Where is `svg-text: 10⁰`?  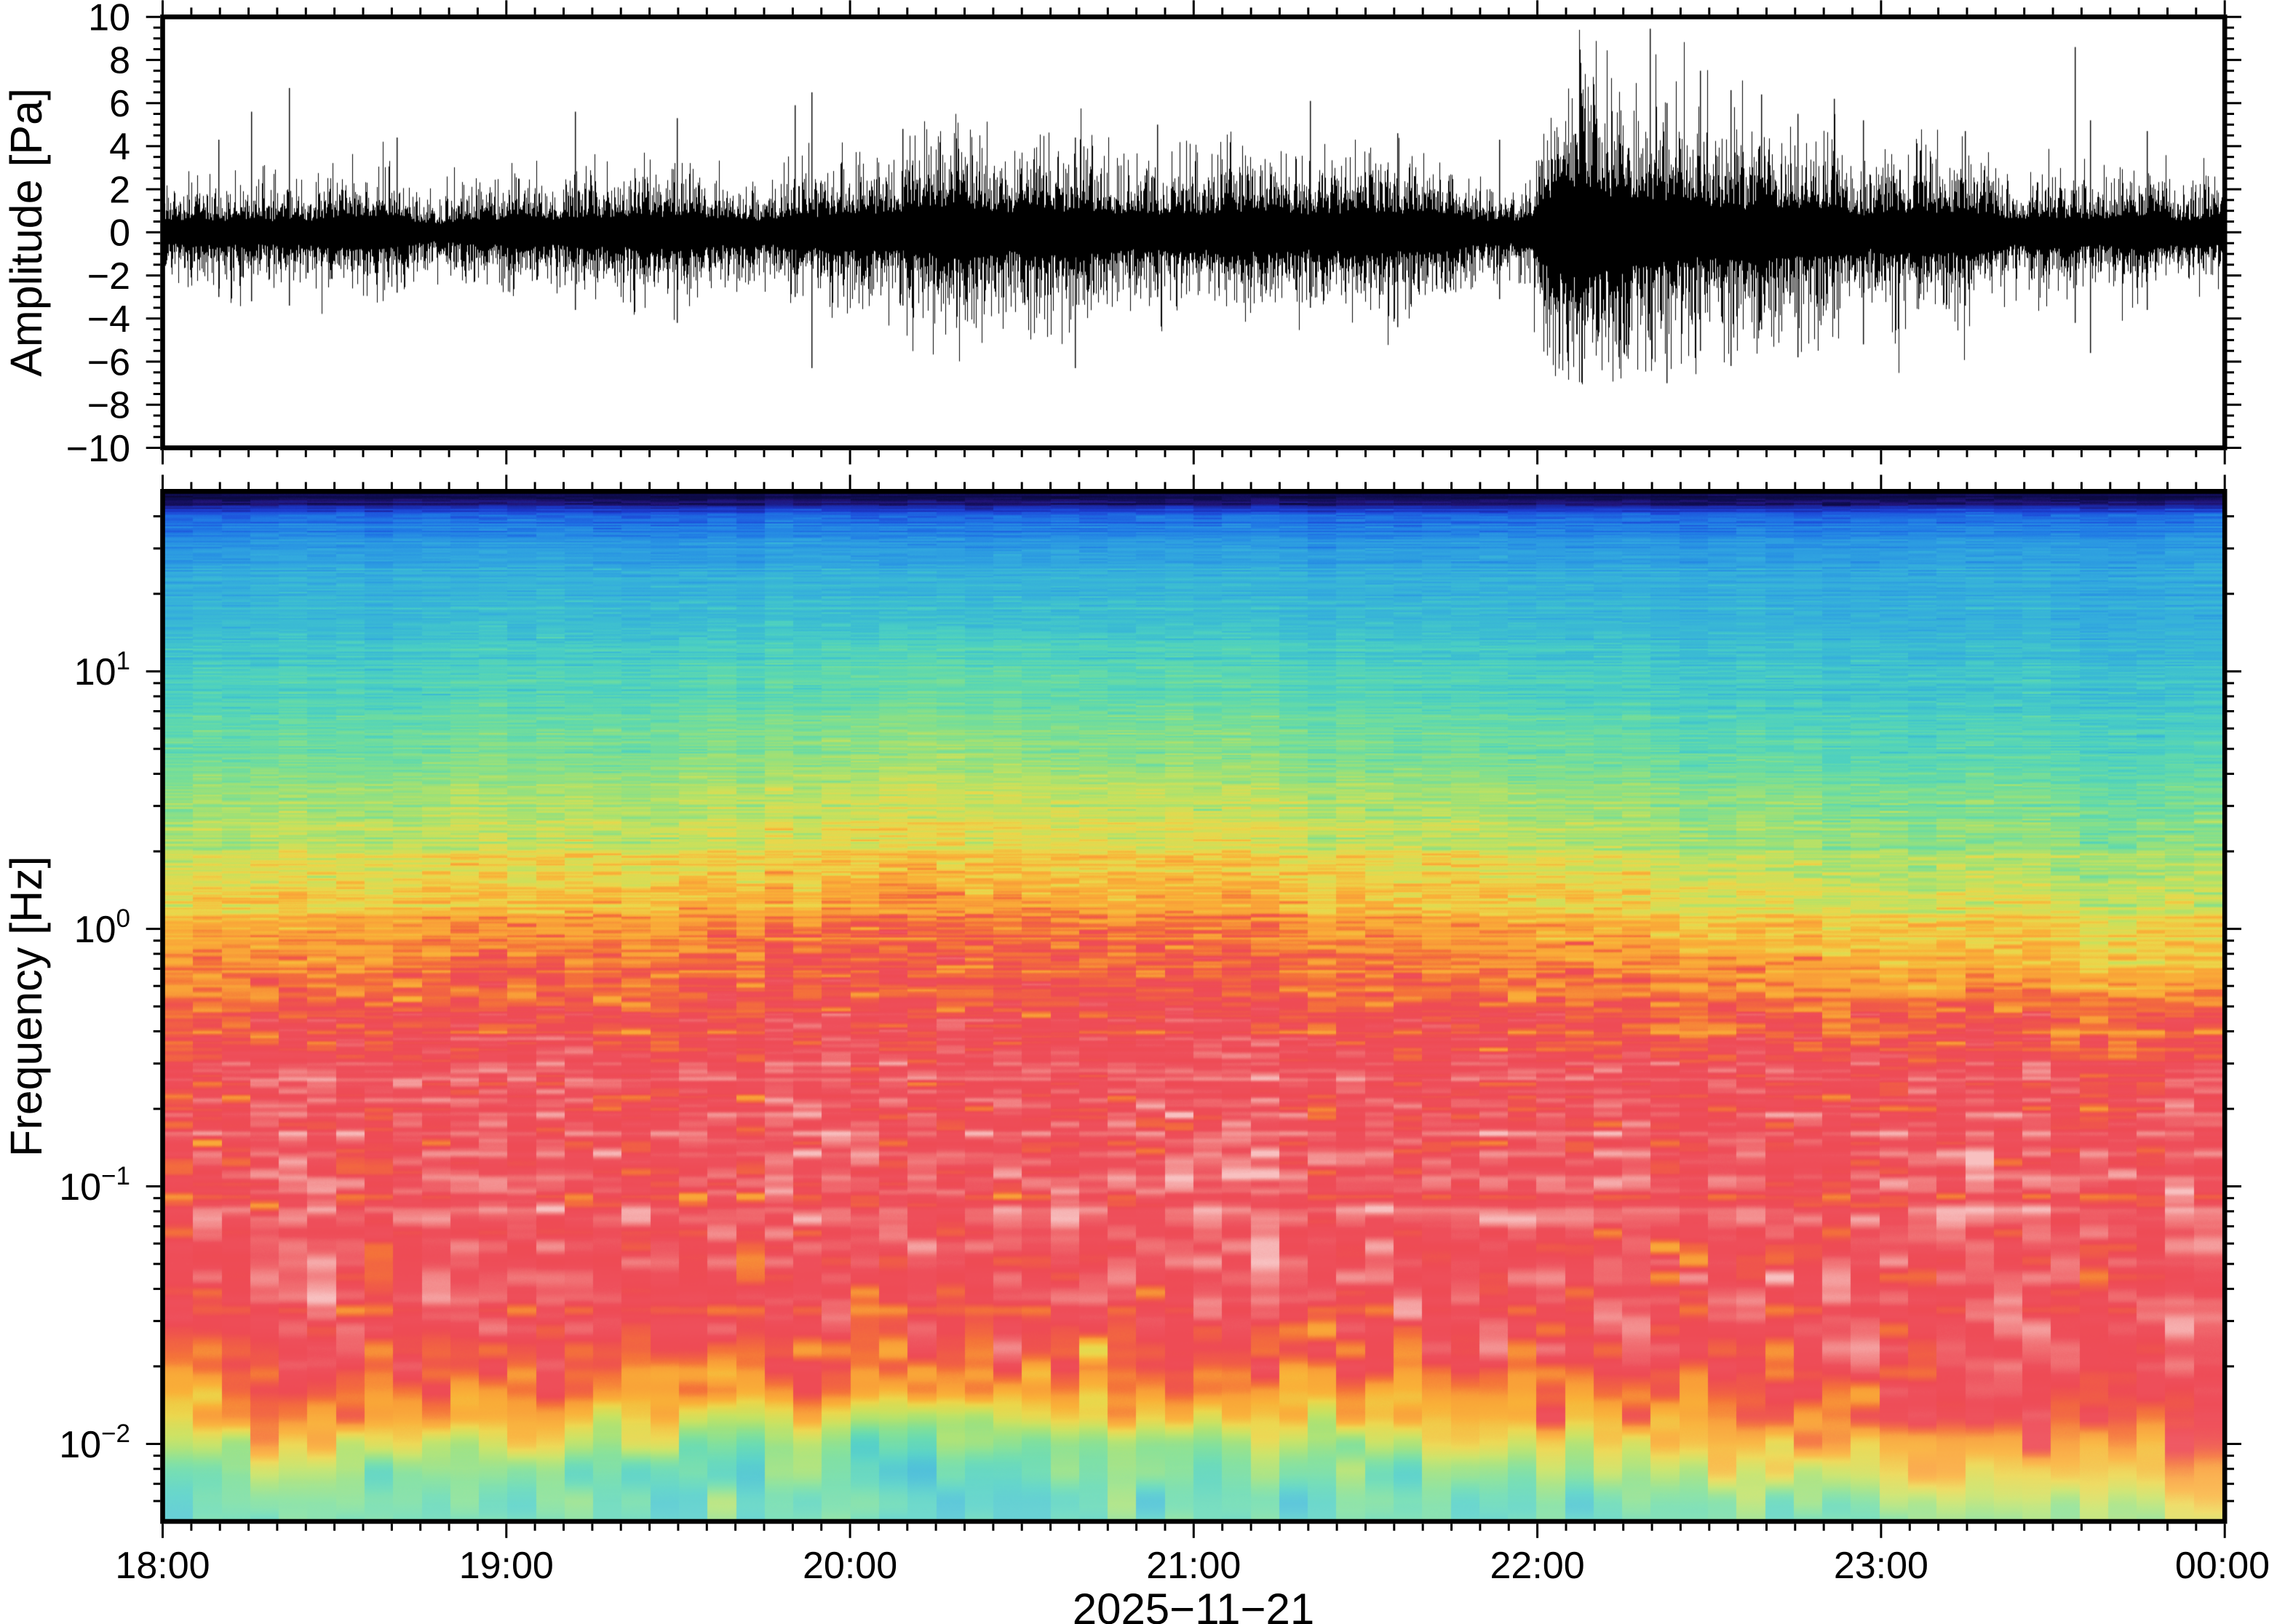 svg-text: 10⁰ is located at coordinates (102, 927).